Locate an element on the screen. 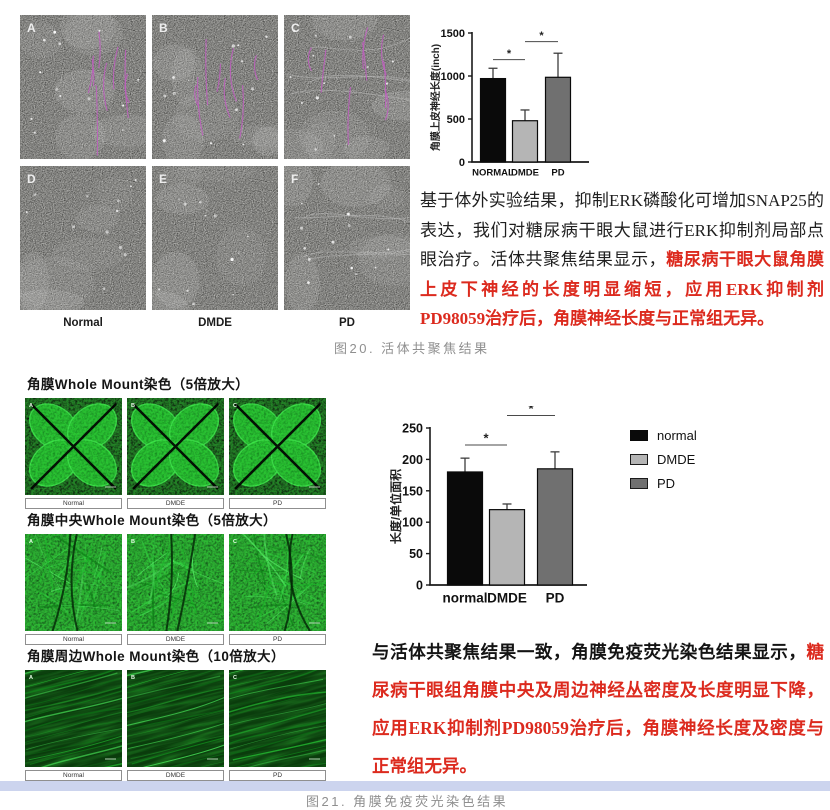 Image resolution: width=830 pixels, height=810 pixels. confocal-micrograph-panel-D: D is located at coordinates (83, 238).